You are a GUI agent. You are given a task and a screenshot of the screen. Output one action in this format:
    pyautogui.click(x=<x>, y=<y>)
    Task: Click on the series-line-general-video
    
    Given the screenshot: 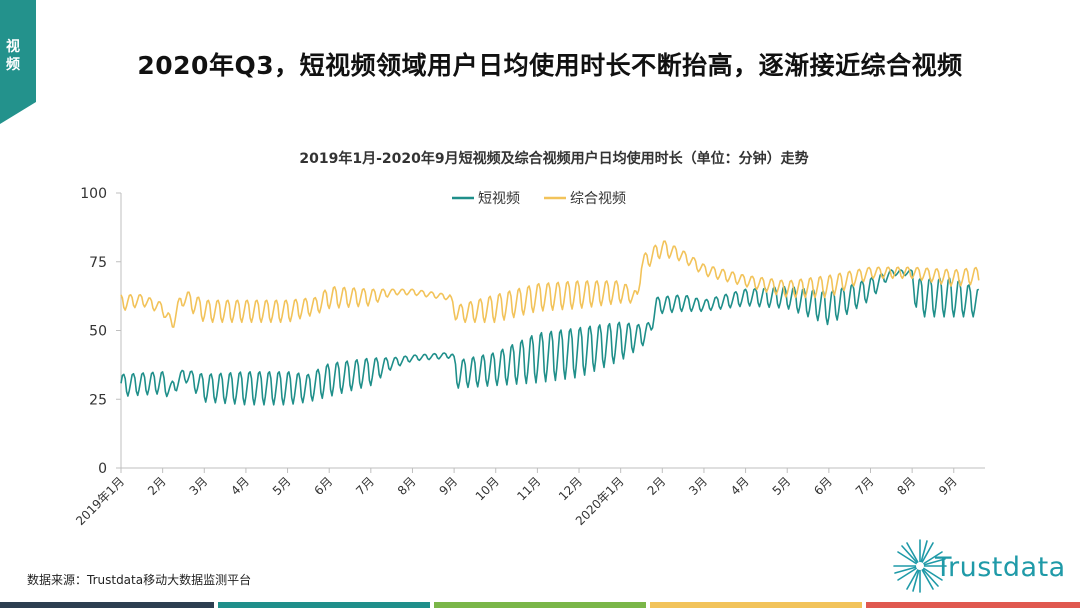 What is the action you would take?
    pyautogui.click(x=550, y=284)
    